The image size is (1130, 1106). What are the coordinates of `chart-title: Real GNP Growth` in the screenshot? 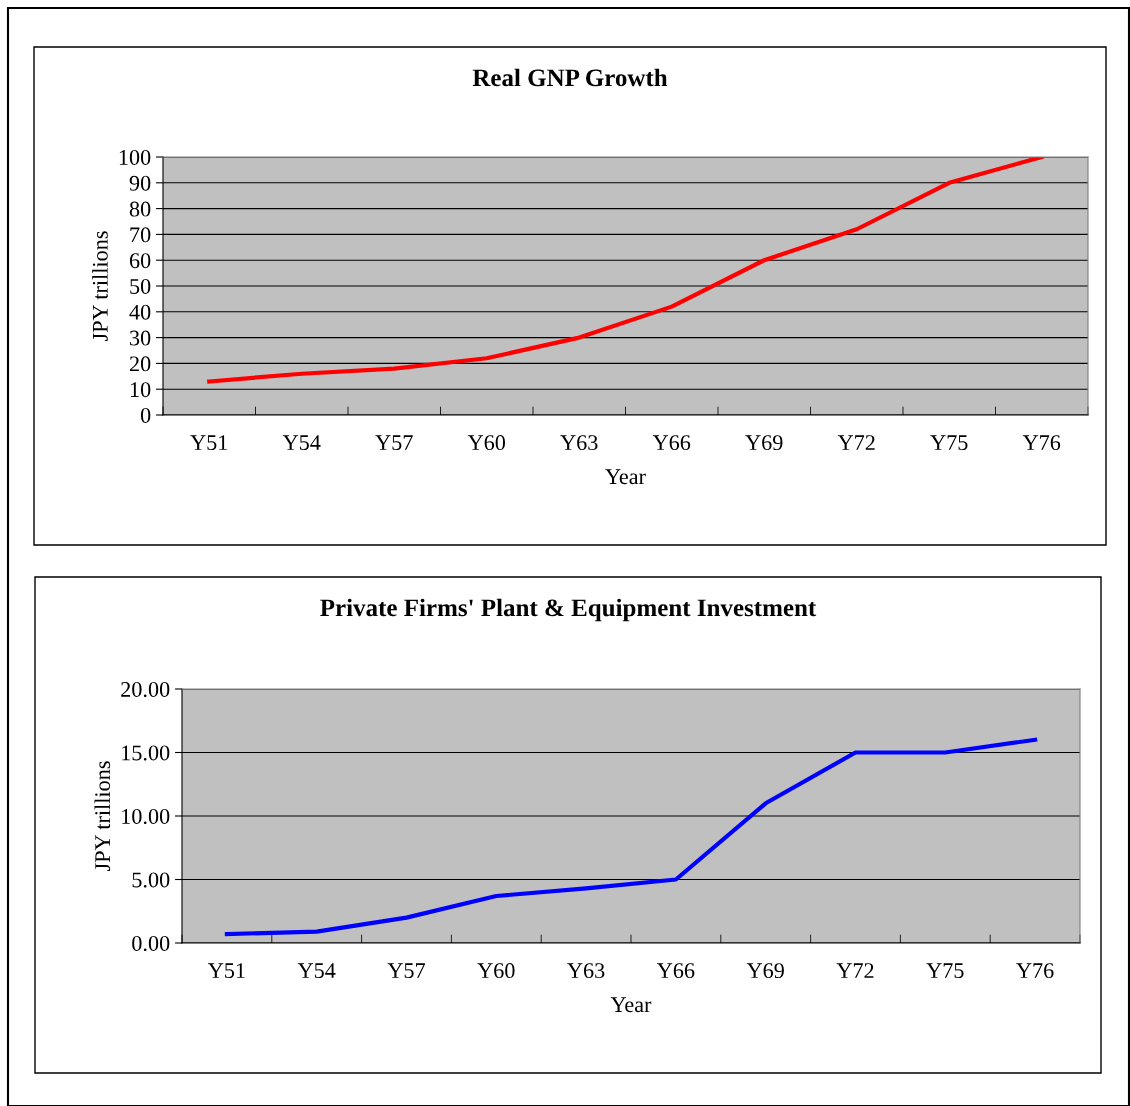 It's located at (570, 77).